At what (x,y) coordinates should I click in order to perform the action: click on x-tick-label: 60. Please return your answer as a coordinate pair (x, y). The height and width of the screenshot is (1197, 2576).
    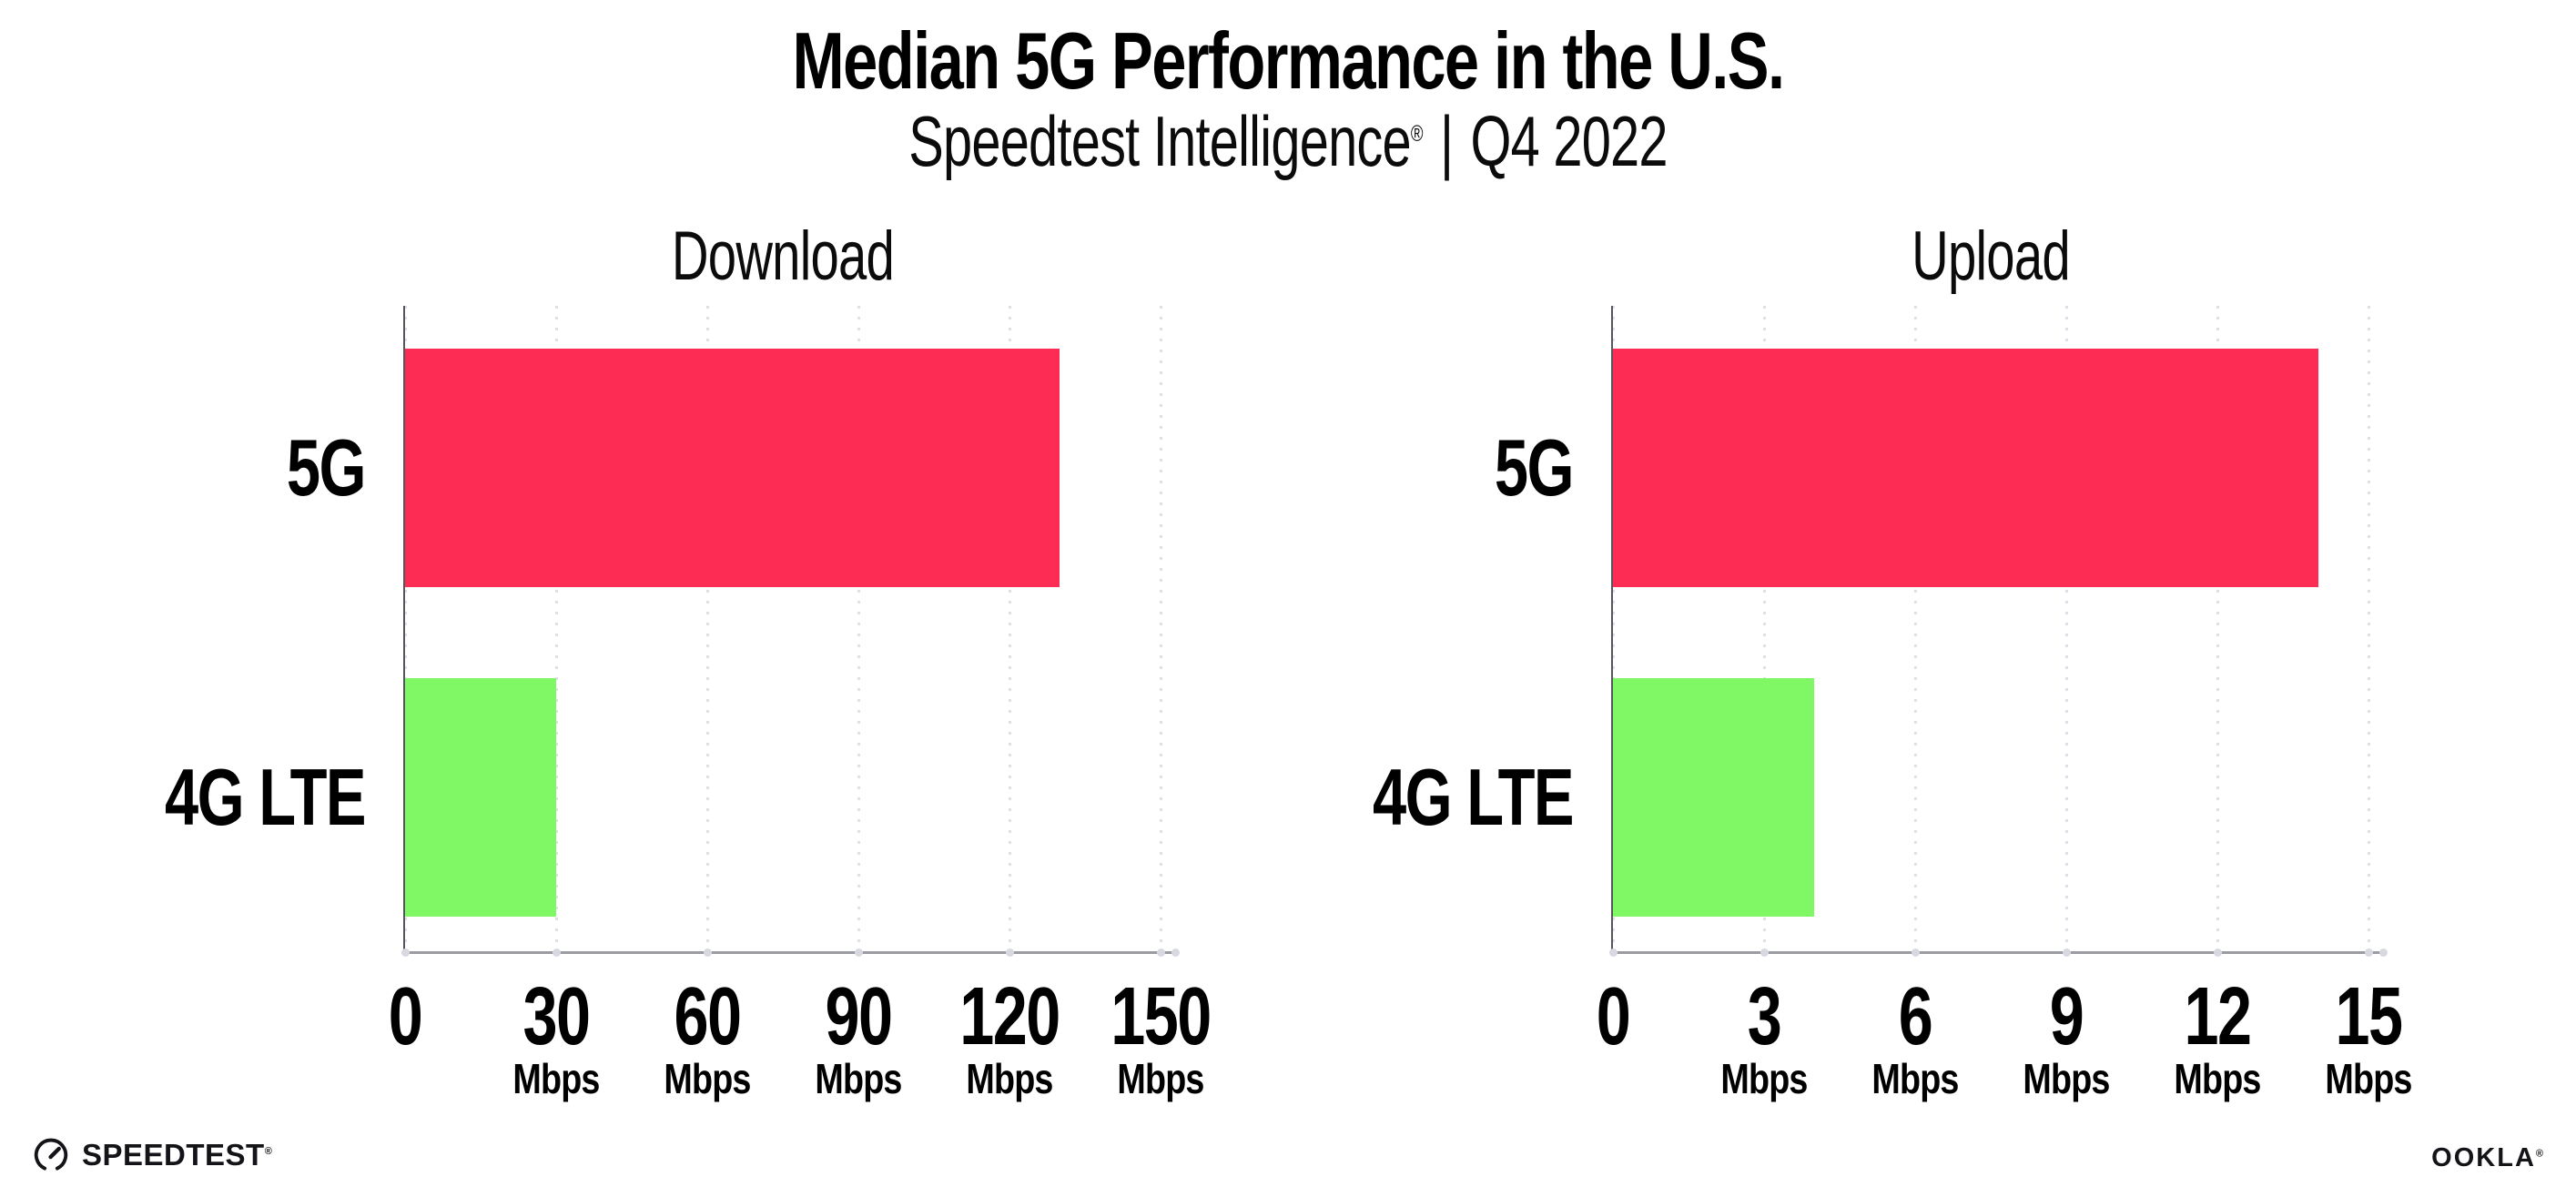
    Looking at the image, I should click on (708, 1017).